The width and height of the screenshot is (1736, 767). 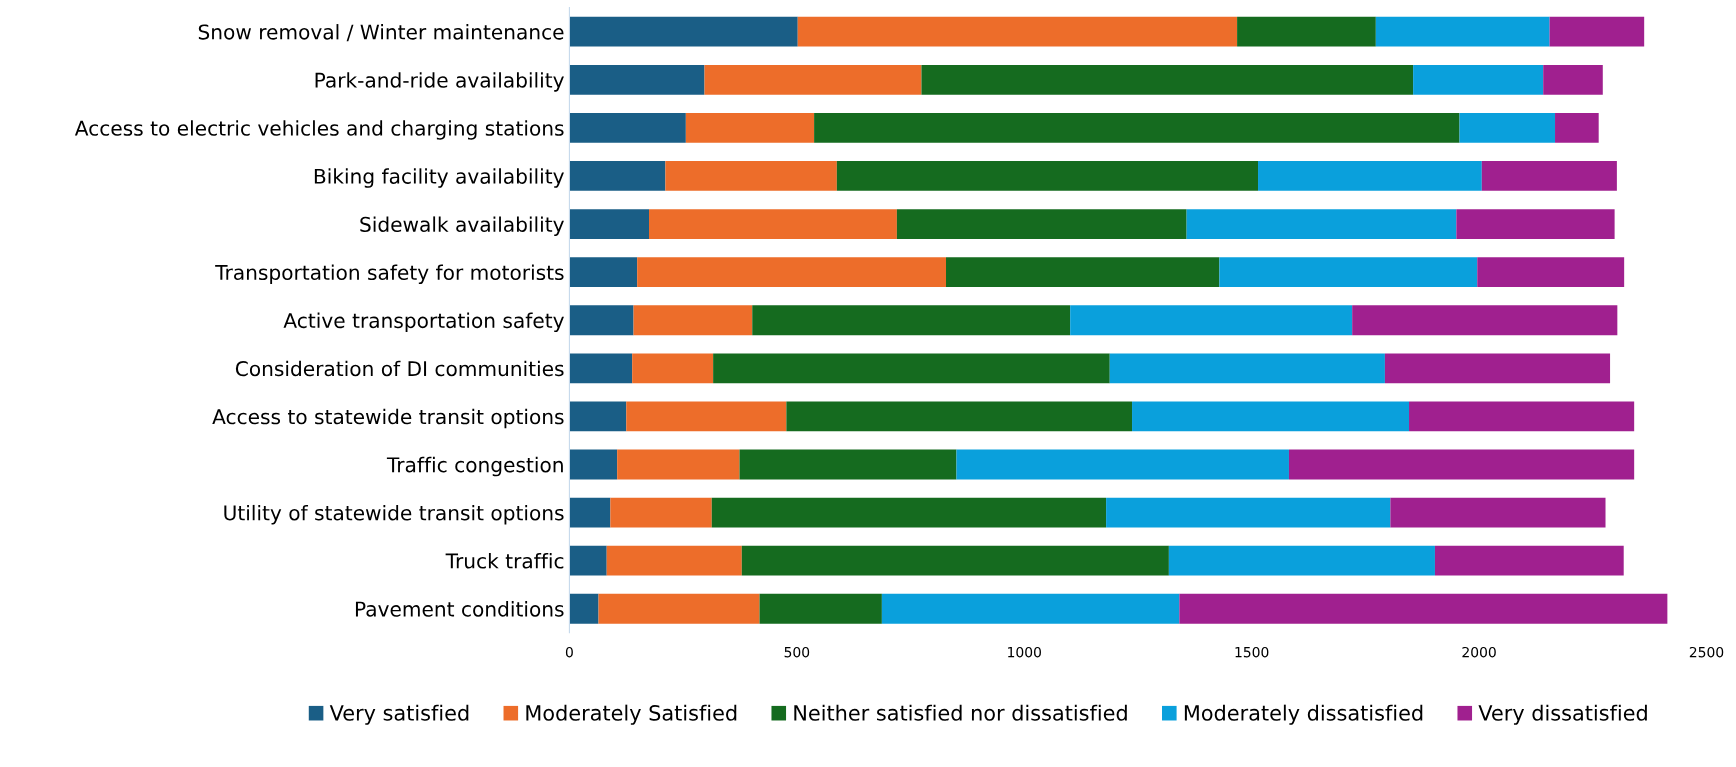 I want to click on y-tick-label: Access to electric vehicles and charging stations, so click(x=319, y=130).